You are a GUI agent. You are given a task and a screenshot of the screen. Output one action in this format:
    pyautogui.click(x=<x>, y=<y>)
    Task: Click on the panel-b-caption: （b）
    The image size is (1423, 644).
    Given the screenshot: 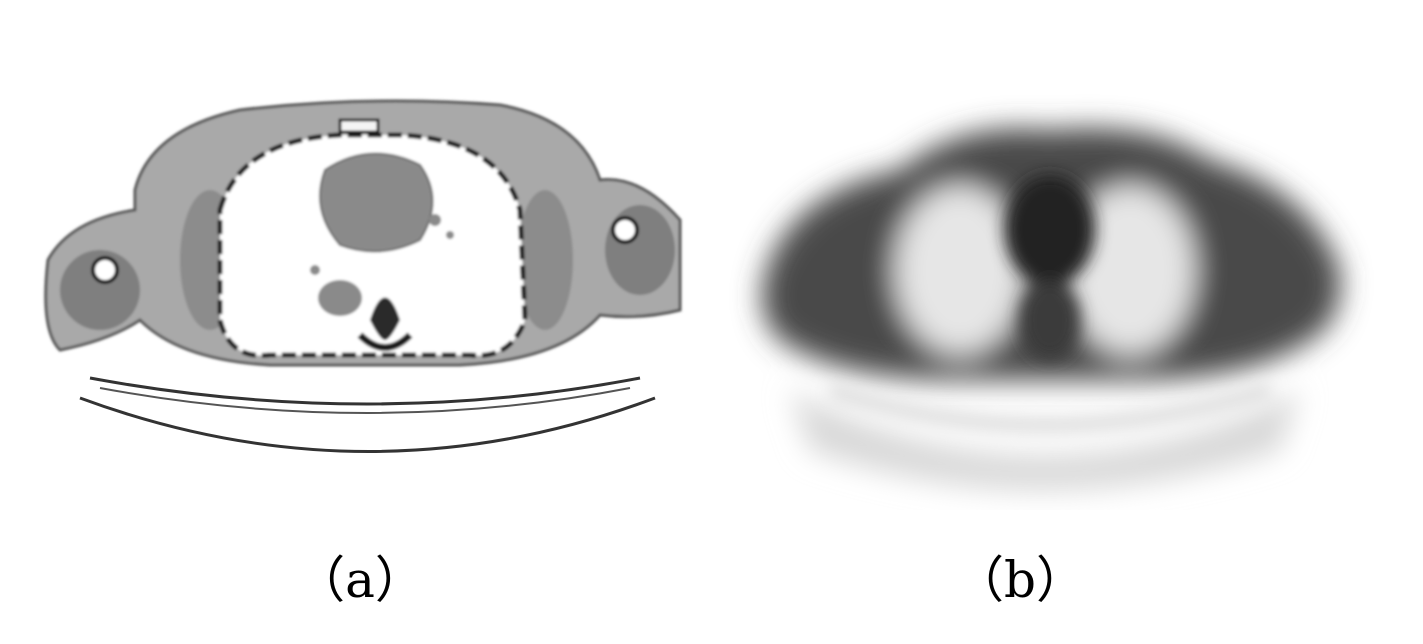 What is the action you would take?
    pyautogui.click(x=1019, y=580)
    